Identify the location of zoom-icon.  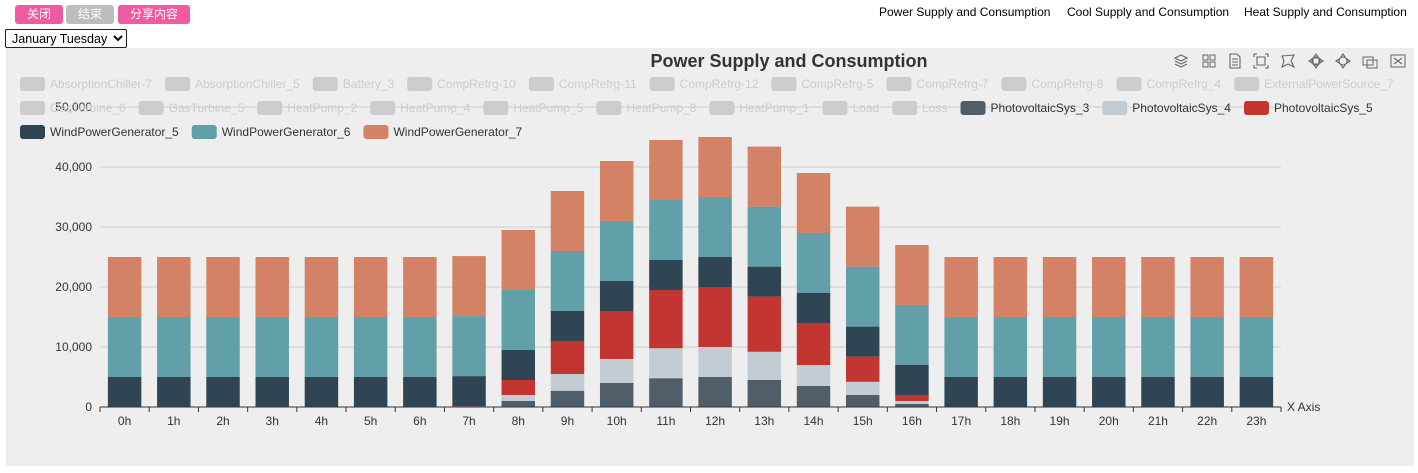
(1261, 61).